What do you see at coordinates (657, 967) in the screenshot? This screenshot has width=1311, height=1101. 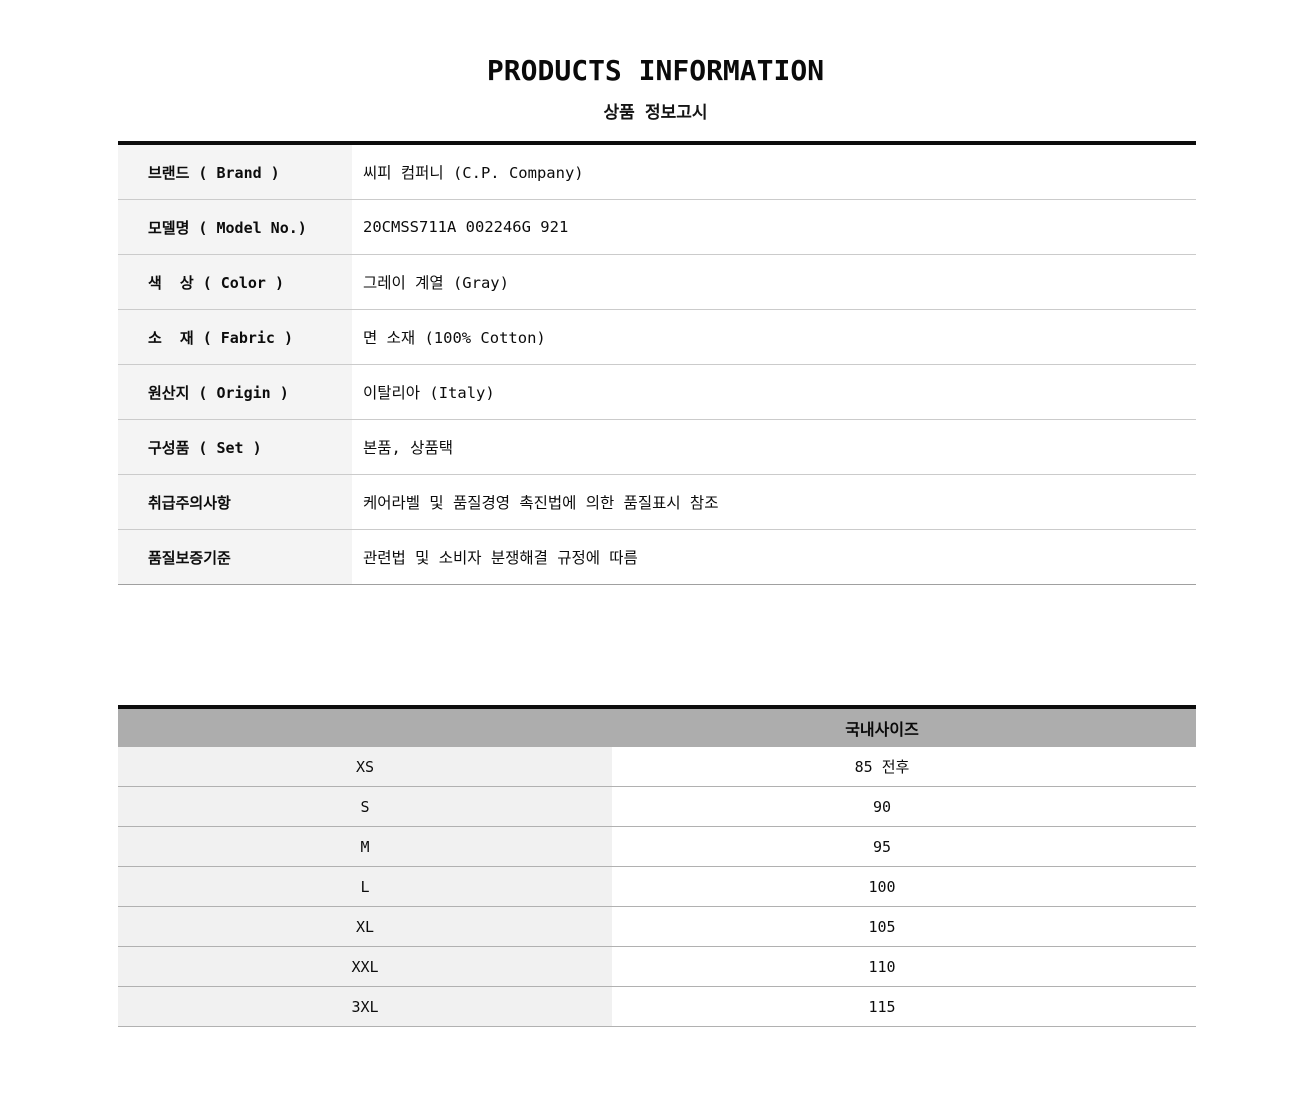 I see `size-row-xxl: XXL 110` at bounding box center [657, 967].